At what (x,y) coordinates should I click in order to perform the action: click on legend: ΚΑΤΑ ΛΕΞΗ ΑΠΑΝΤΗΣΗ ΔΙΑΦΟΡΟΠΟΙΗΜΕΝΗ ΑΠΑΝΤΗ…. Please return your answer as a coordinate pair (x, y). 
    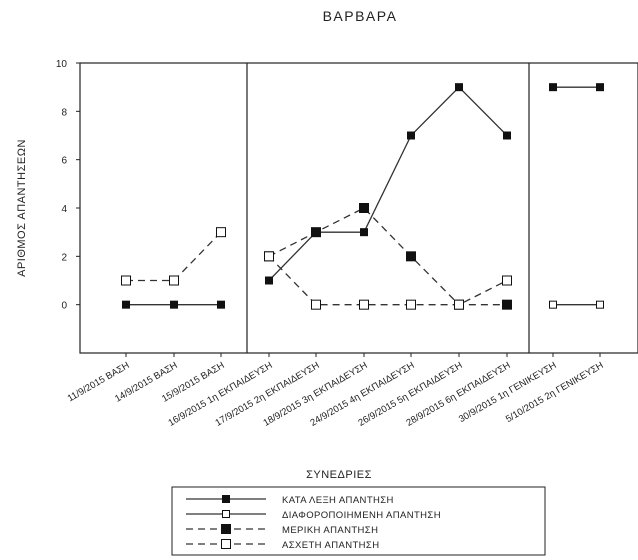
    Looking at the image, I should click on (358, 521).